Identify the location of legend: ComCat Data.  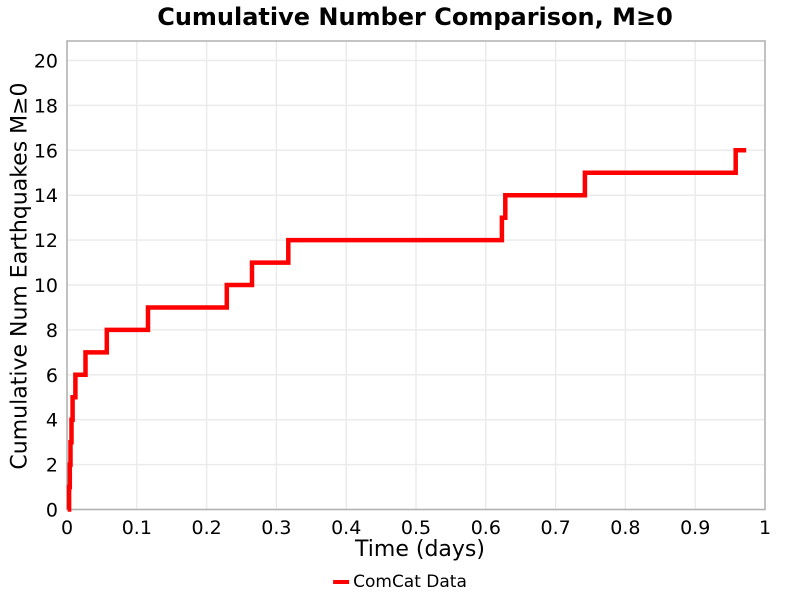
(400, 582).